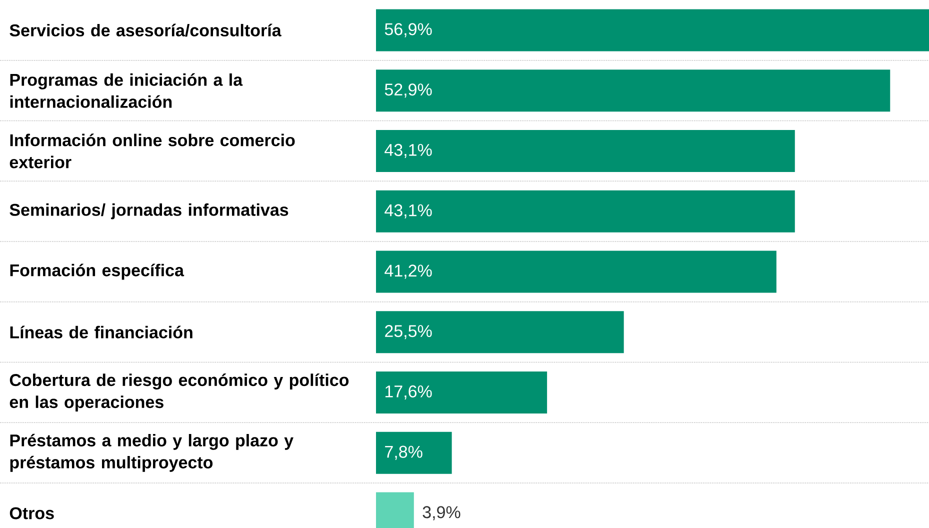  I want to click on y-tick-label: Seminarios/ jornadas informativas, so click(149, 211).